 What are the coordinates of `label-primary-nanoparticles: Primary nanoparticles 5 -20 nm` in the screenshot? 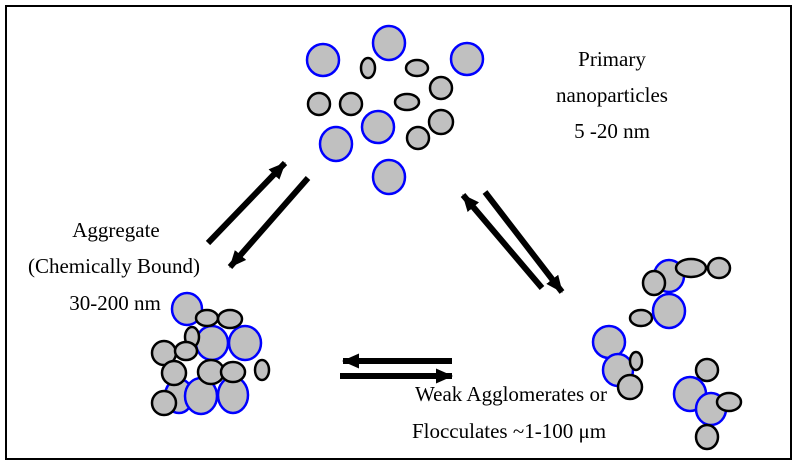 It's located at (612, 95).